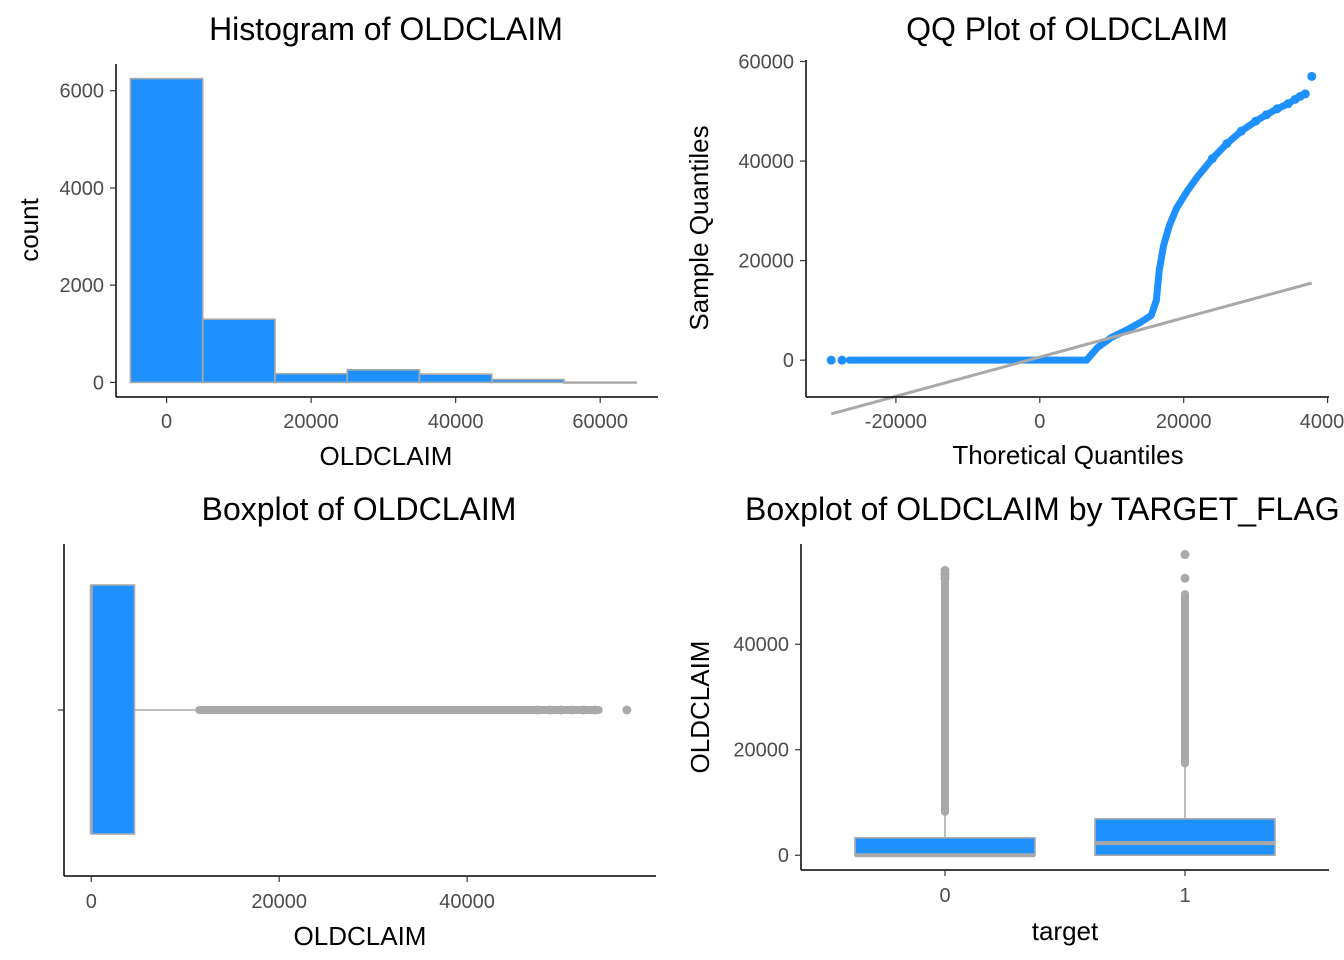  I want to click on qqplot-y-tick-label: 40000, so click(766, 162).